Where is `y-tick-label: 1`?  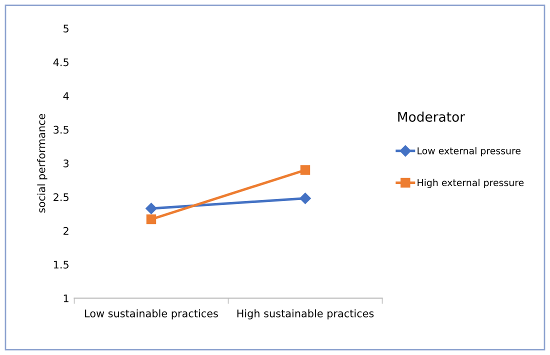
y-tick-label: 1 is located at coordinates (66, 298).